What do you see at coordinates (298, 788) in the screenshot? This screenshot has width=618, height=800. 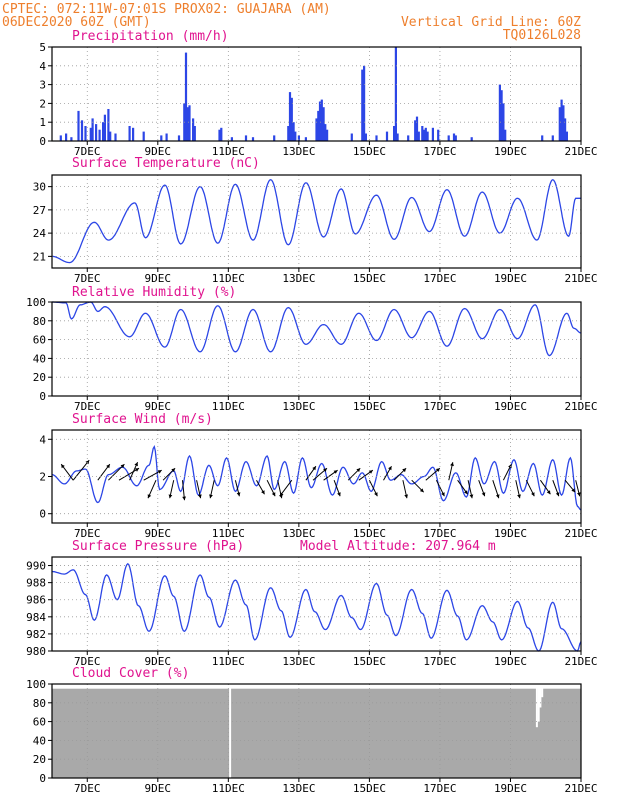 I see `cloud-xtick-label: 13DEC` at bounding box center [298, 788].